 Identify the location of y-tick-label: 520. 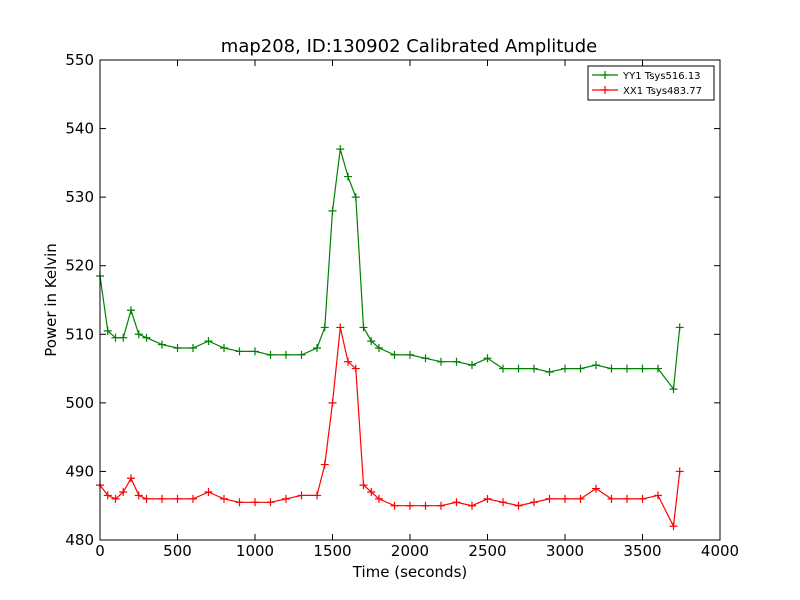
(79, 266).